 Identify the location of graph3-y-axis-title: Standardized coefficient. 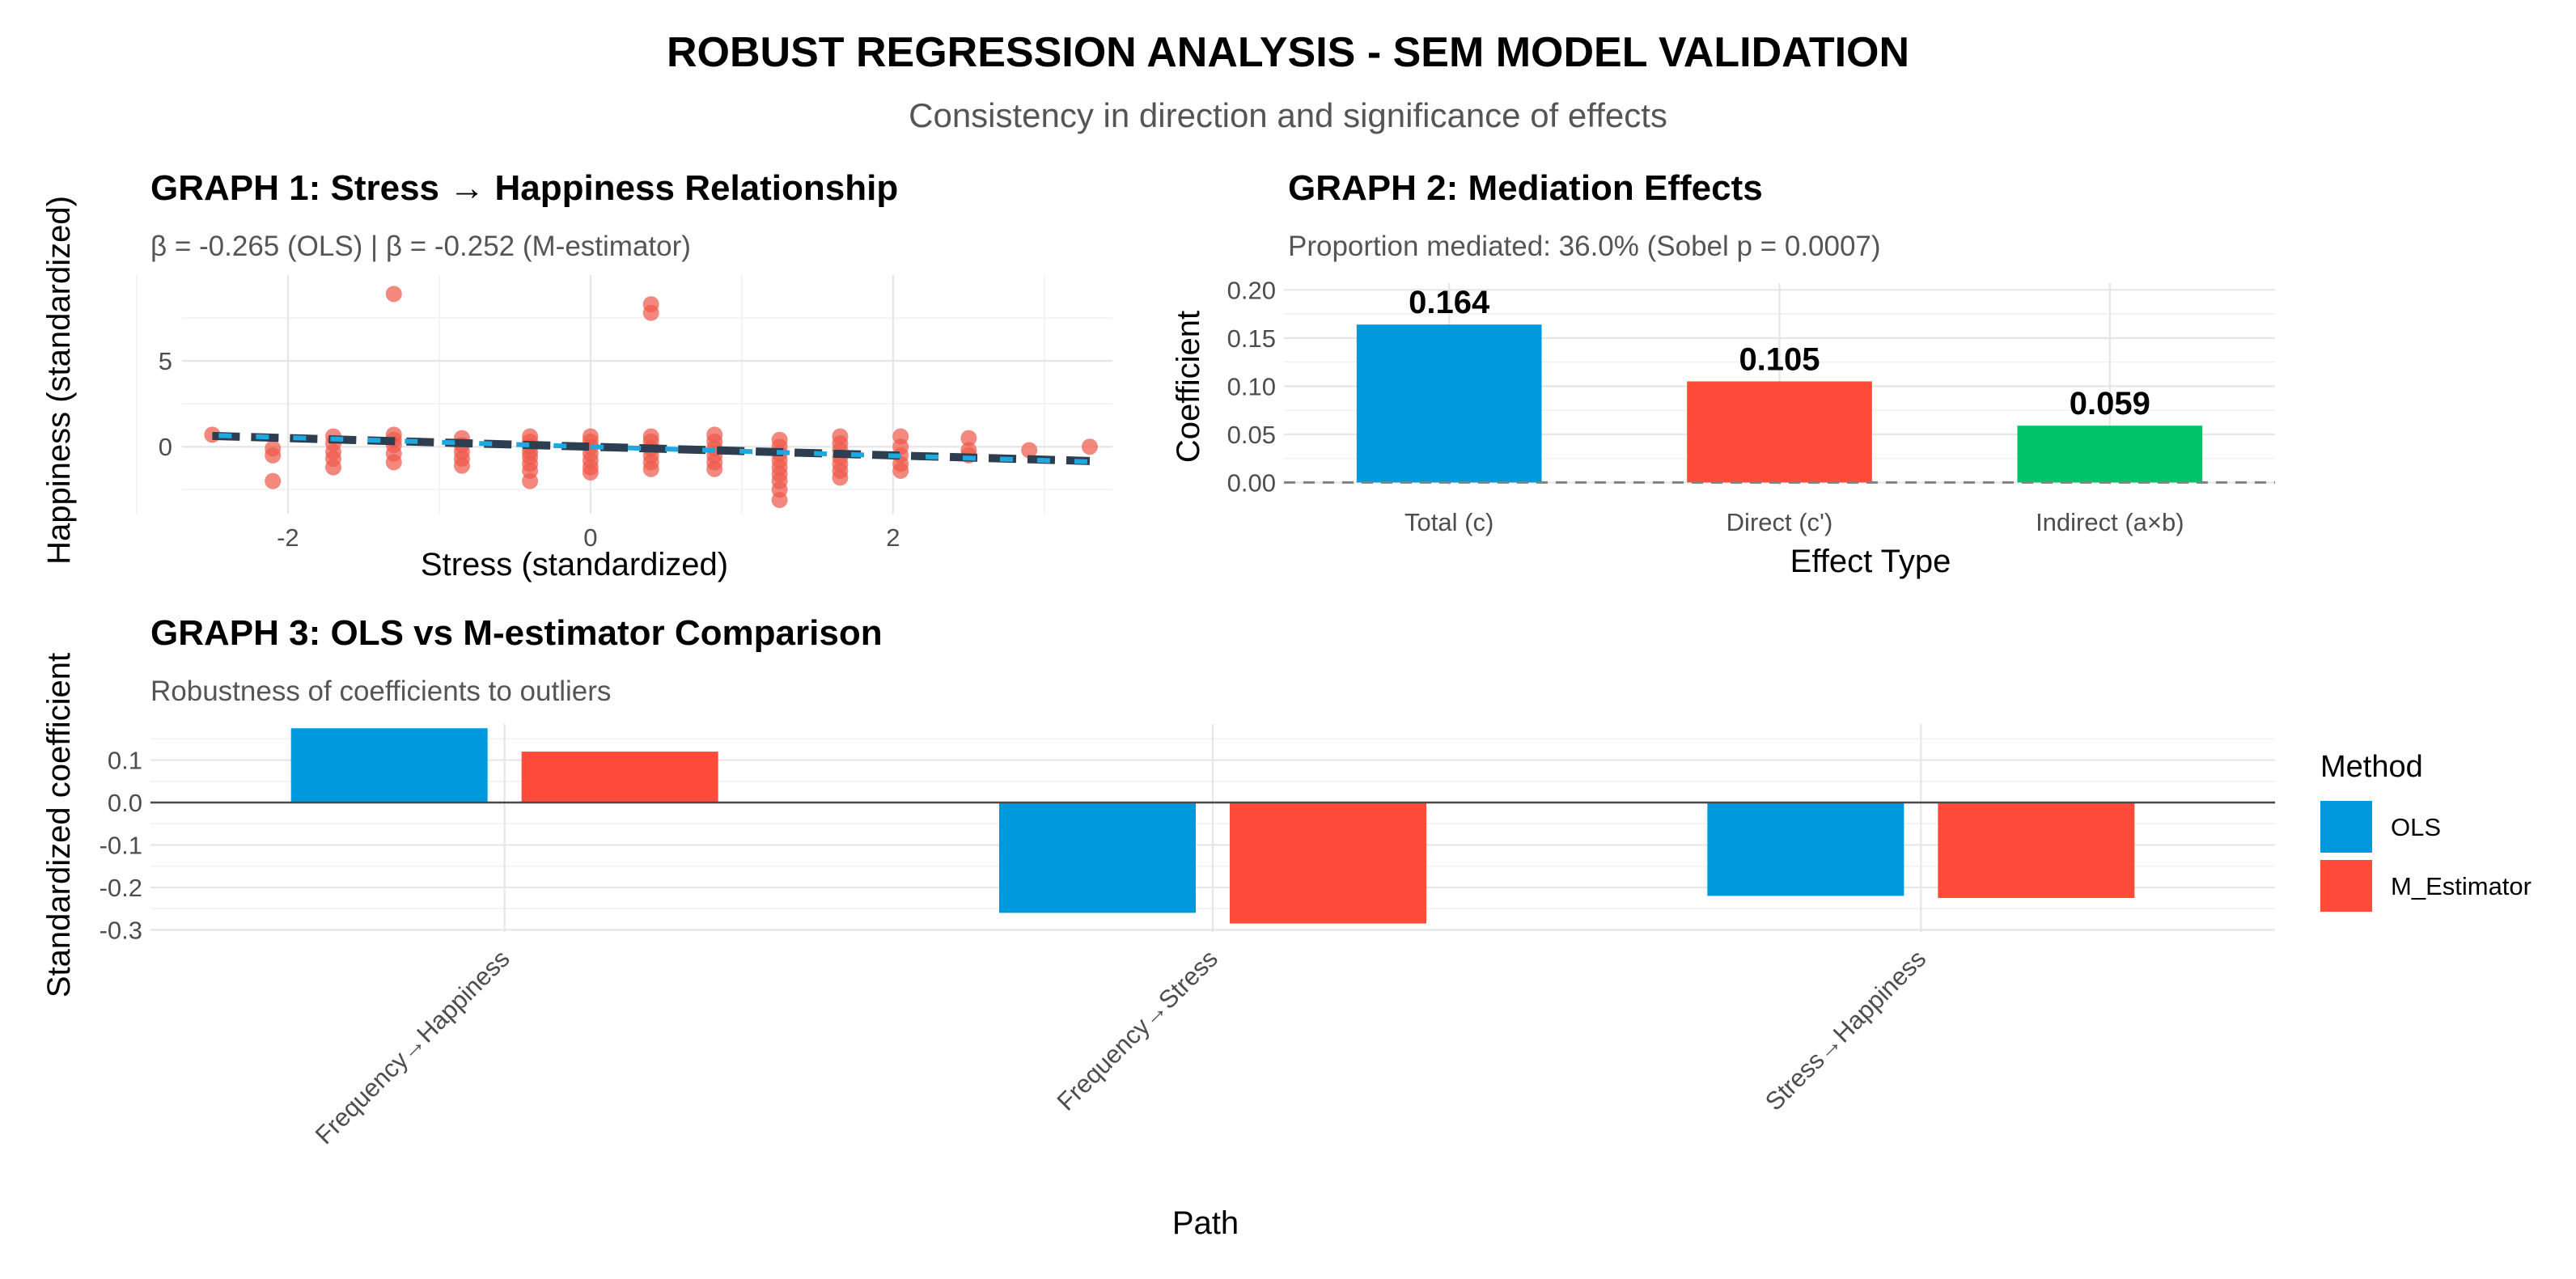
(59, 825).